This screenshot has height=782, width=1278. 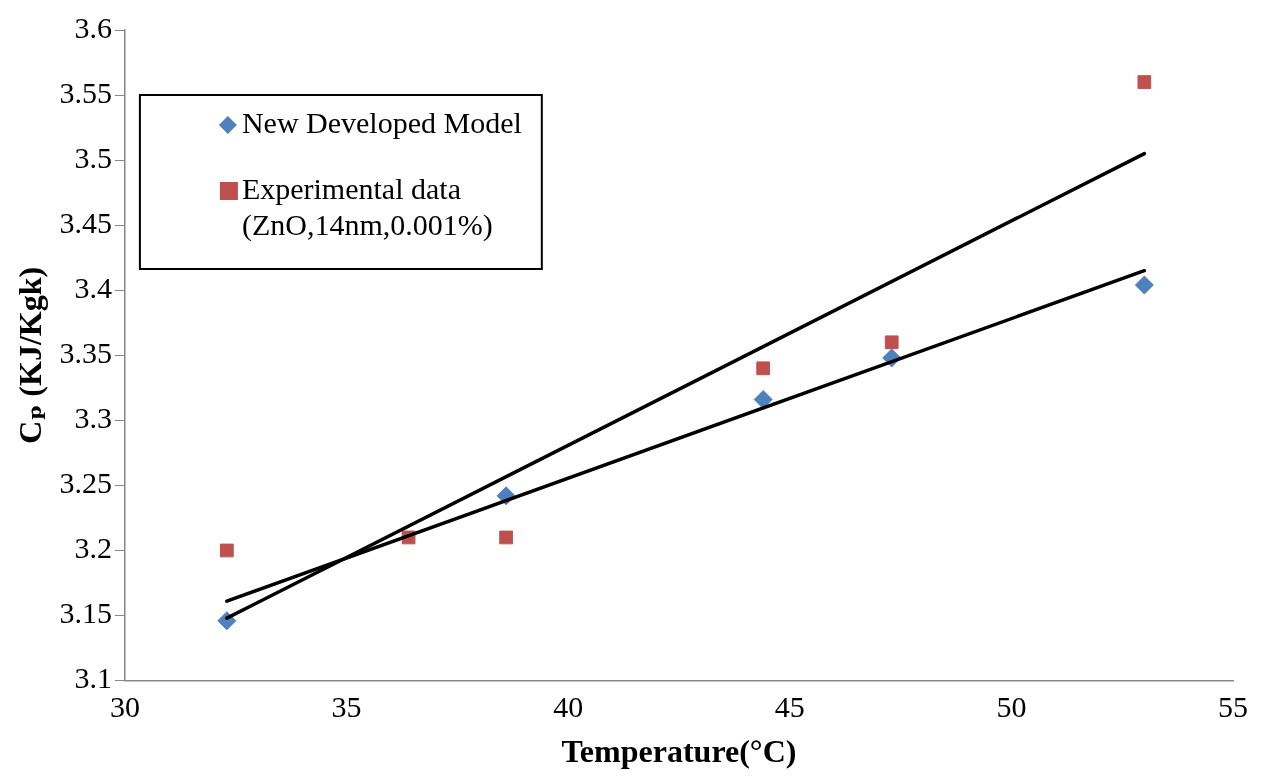 I want to click on y-tick-label: 3.55, so click(x=85, y=92).